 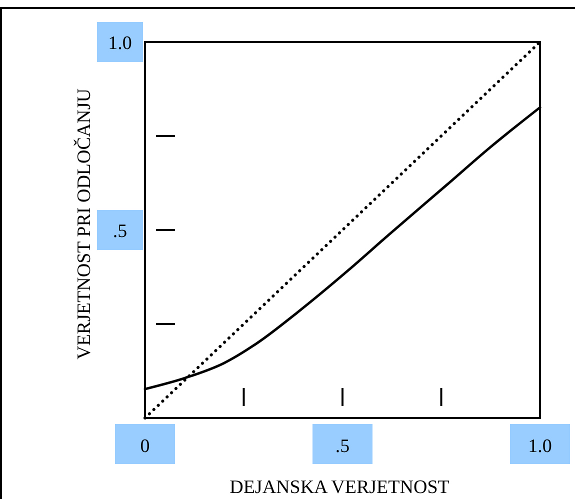 I want to click on x-tick-label: 0, so click(x=145, y=446).